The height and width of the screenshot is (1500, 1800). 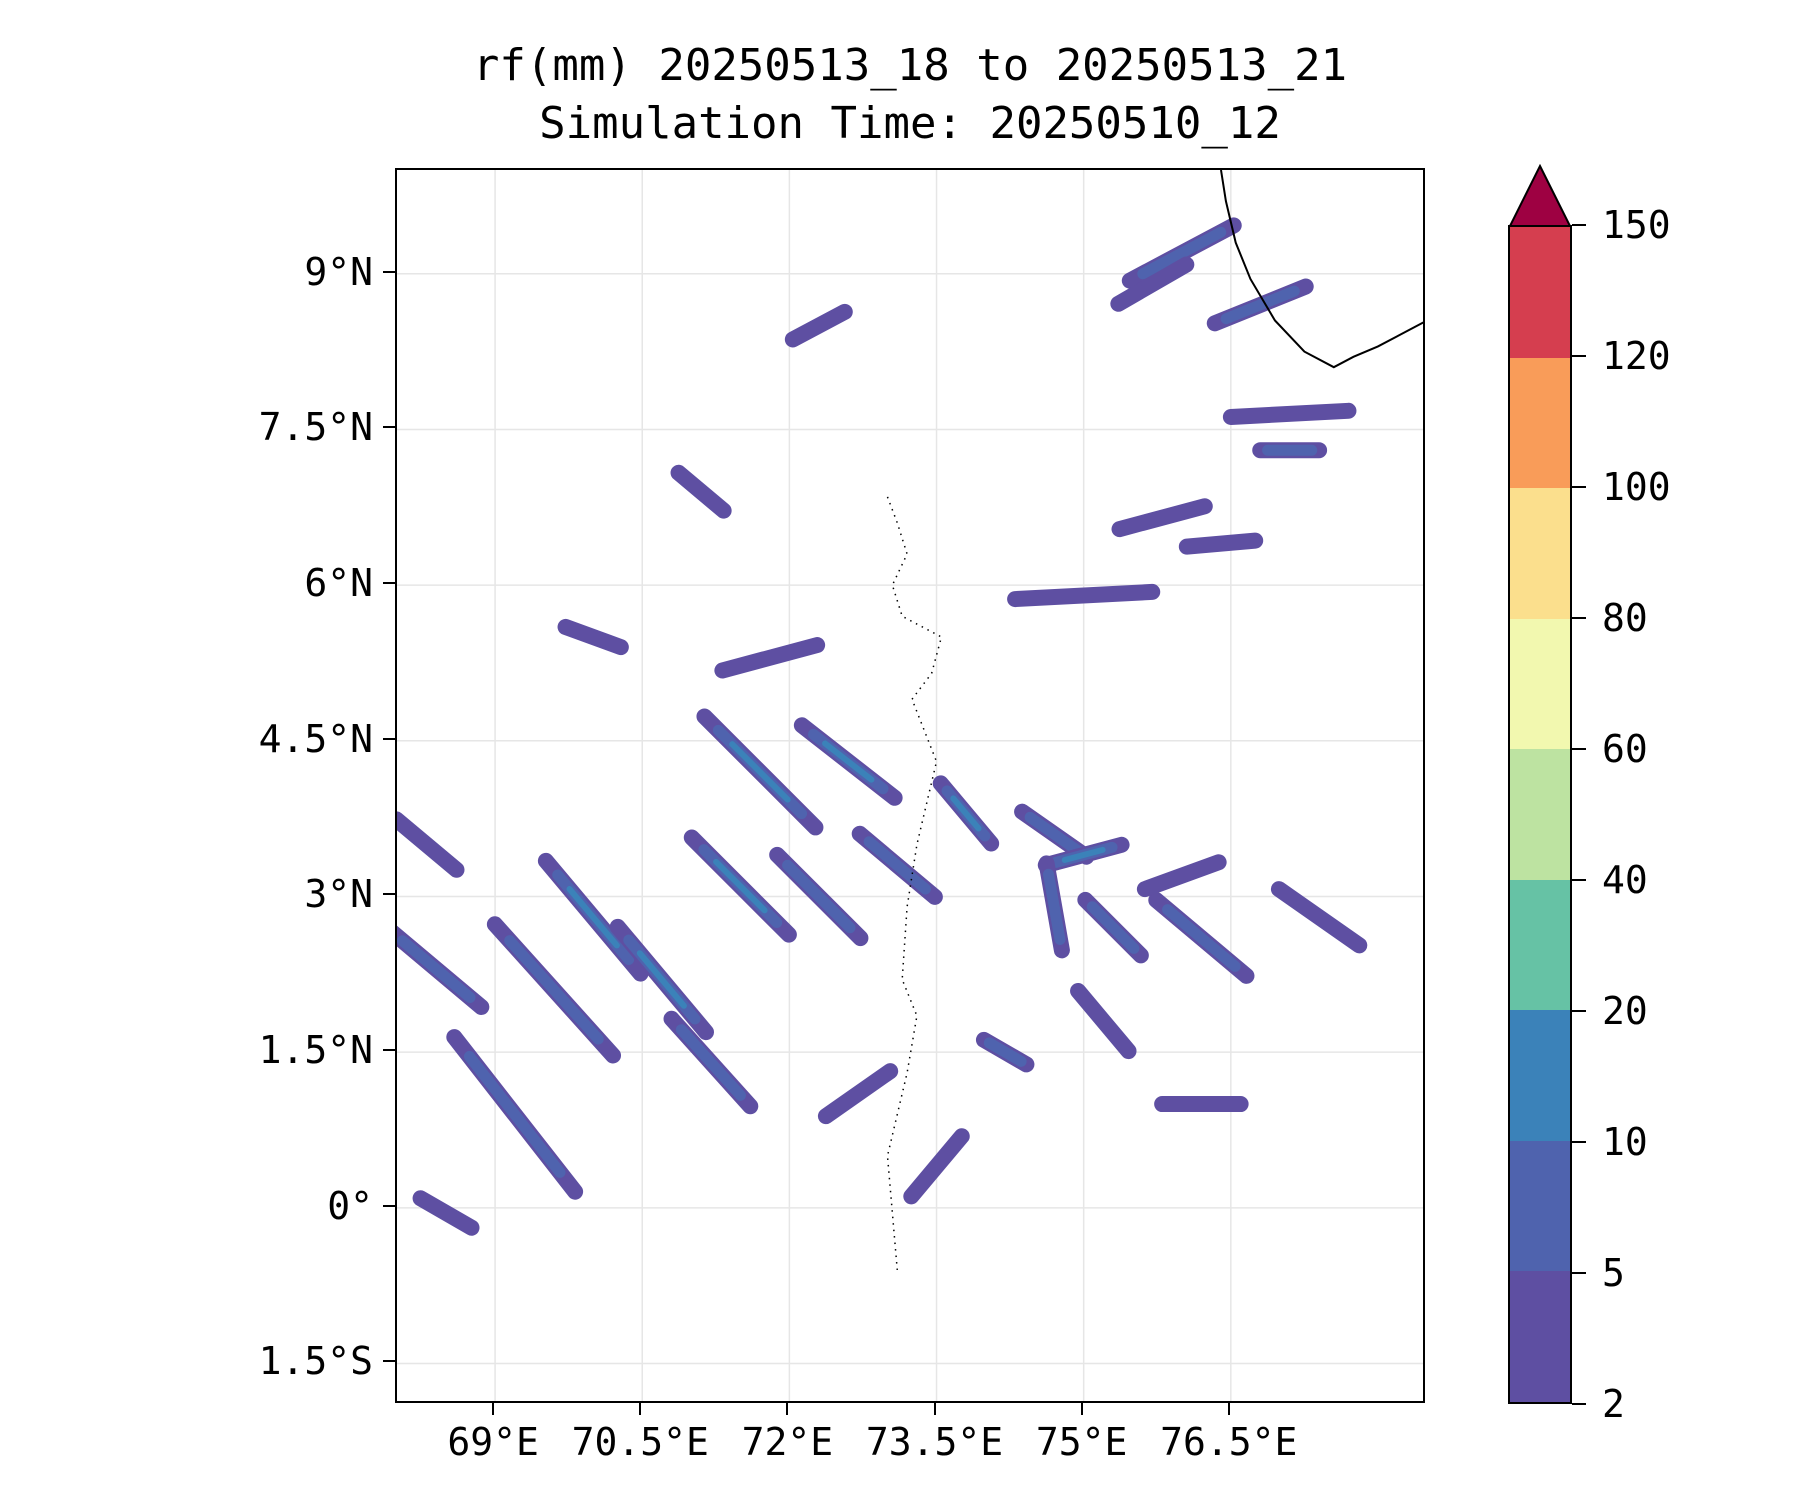 What do you see at coordinates (1321, 269) in the screenshot?
I see `india-coastline` at bounding box center [1321, 269].